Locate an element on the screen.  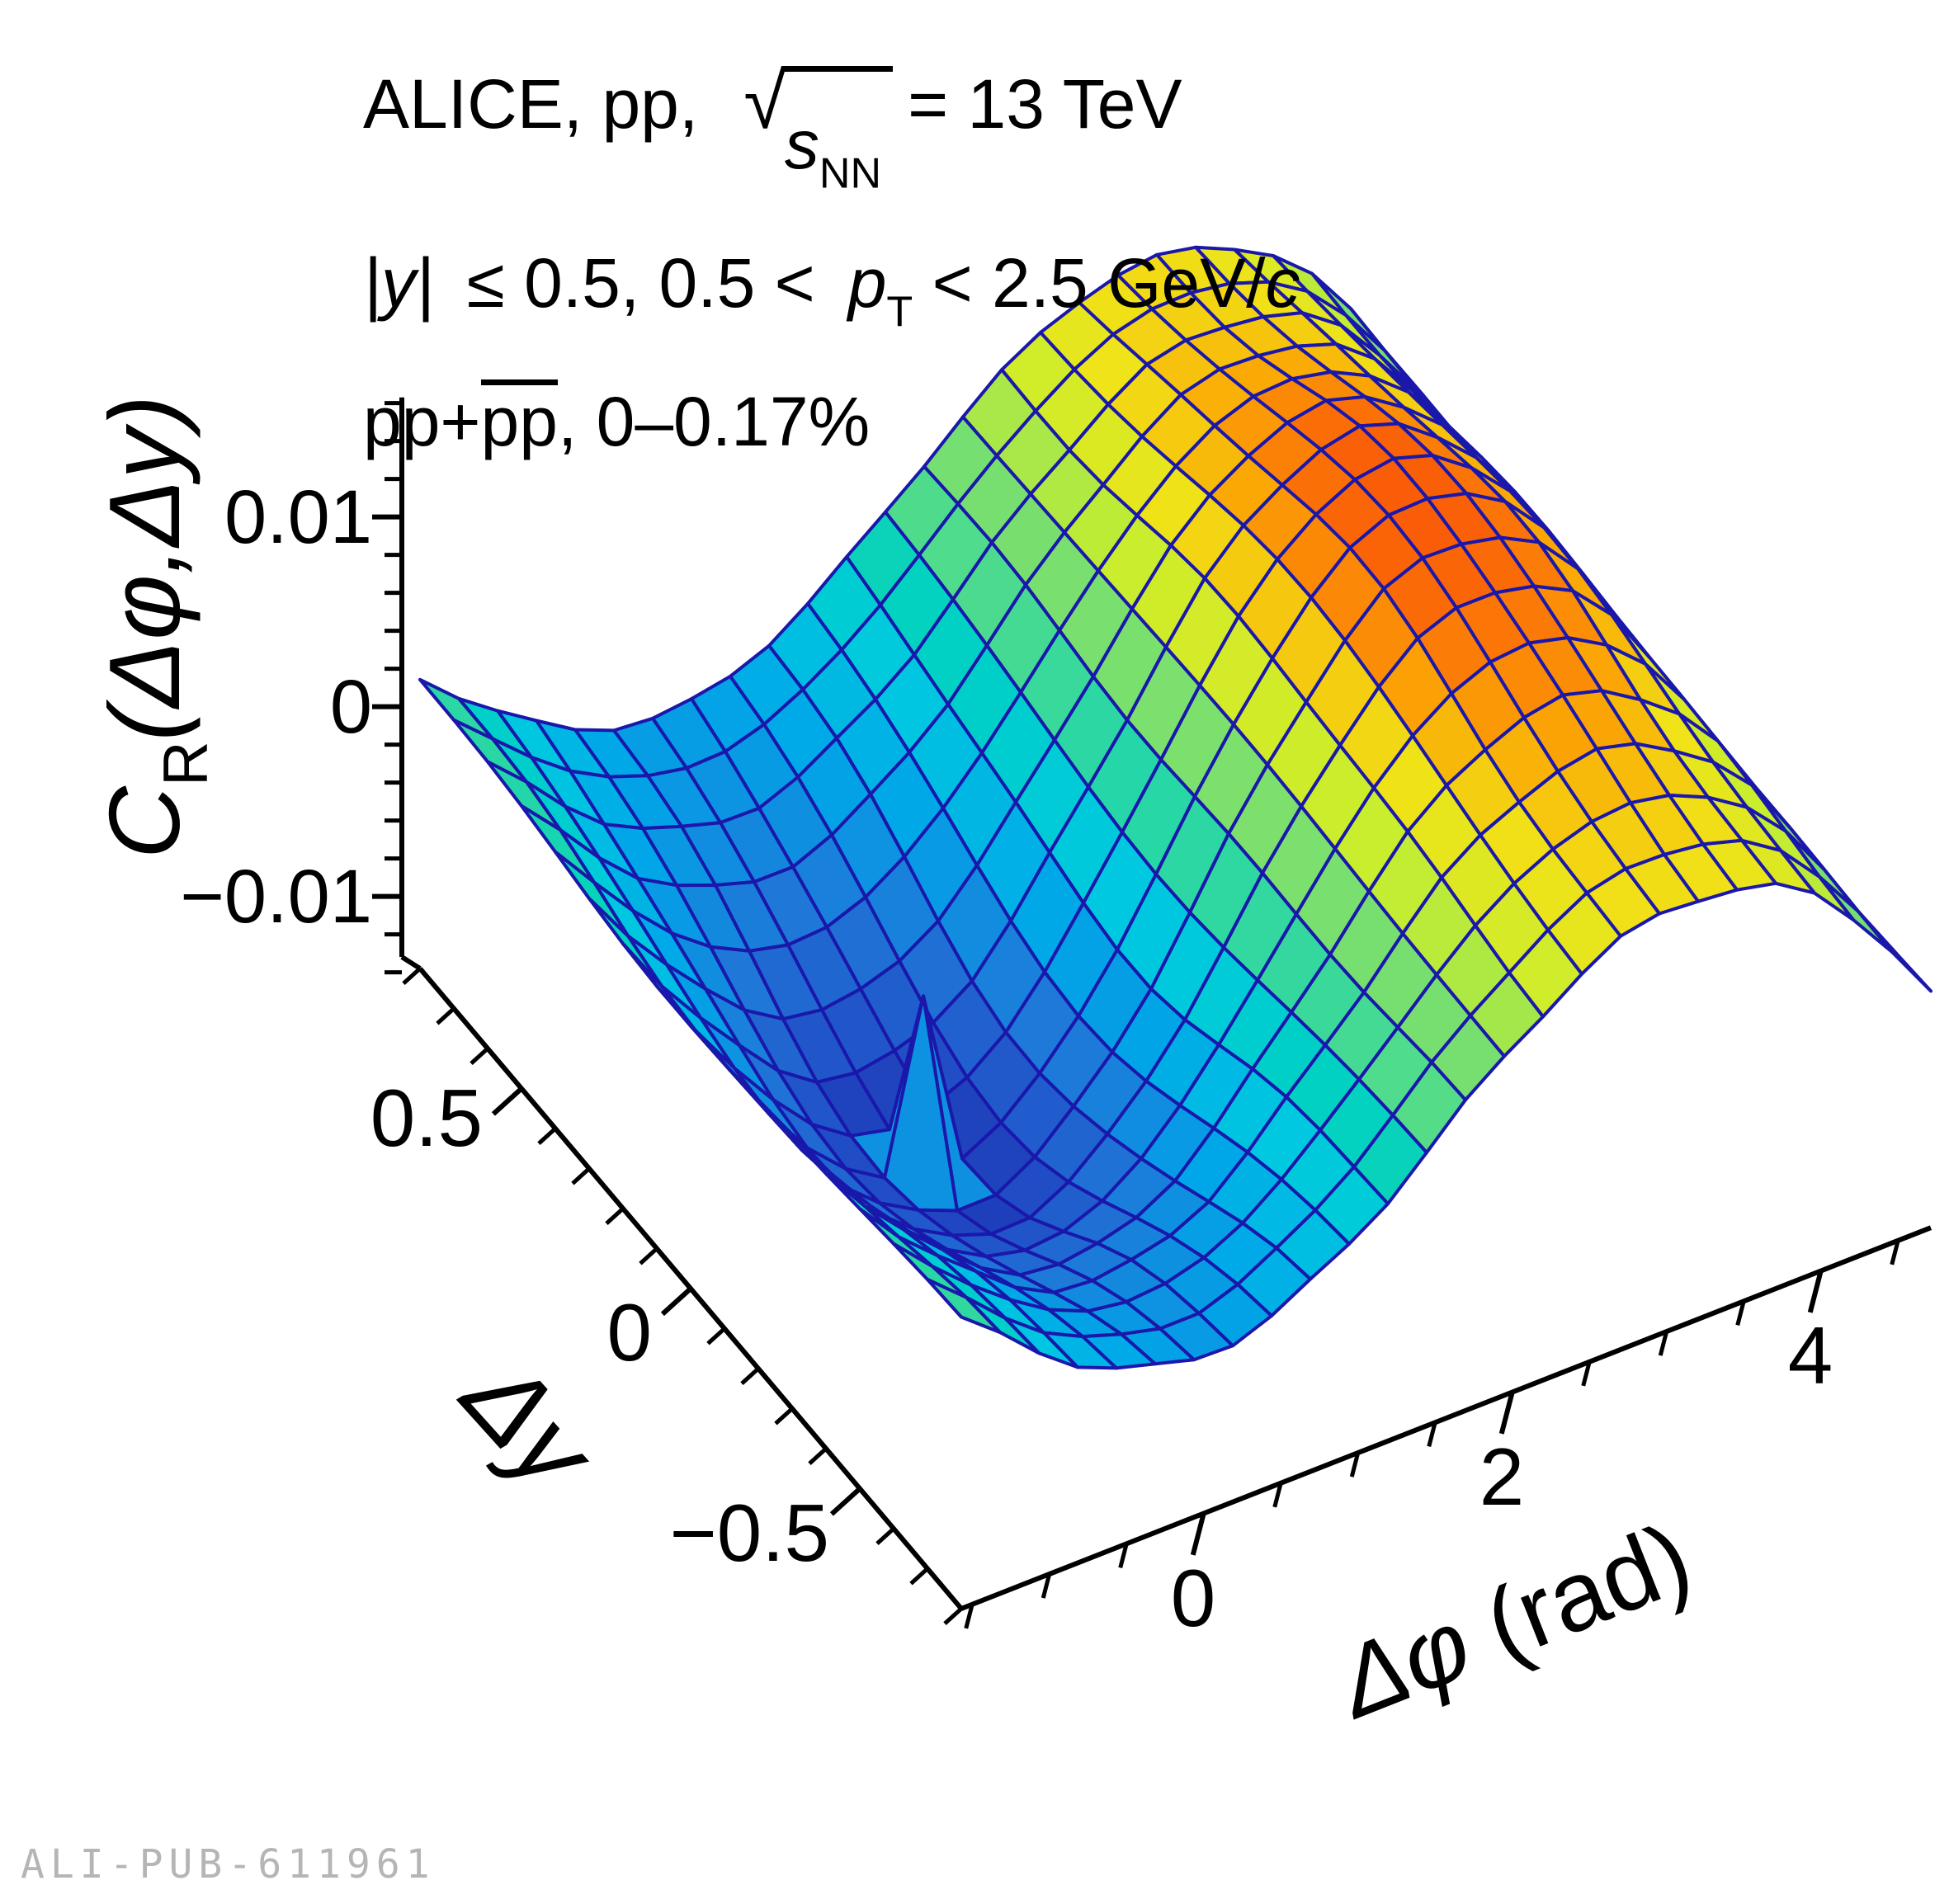
dy-tick-label-0p5: 0.5 is located at coordinates (426, 1117).